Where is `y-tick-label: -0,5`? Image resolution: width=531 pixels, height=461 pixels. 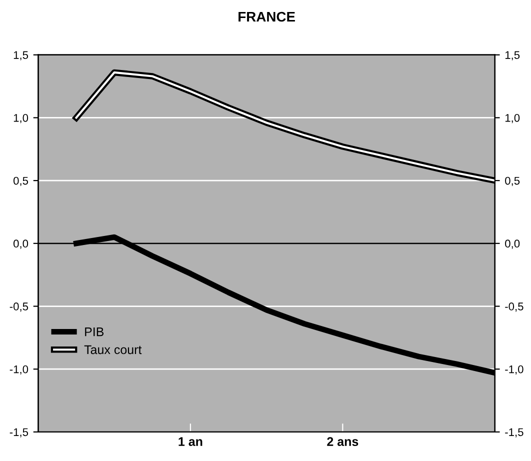
y-tick-label: -0,5 is located at coordinates (19, 307).